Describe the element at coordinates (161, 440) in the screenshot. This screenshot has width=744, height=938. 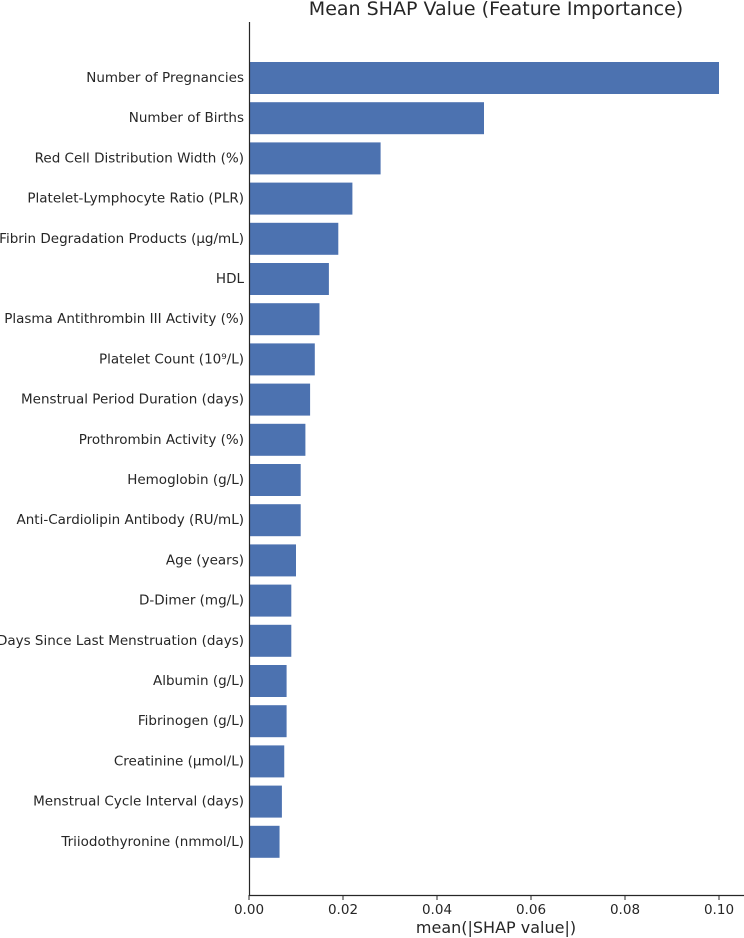
I see `y-tick-label: Prothrombin Activity (%)` at that location.